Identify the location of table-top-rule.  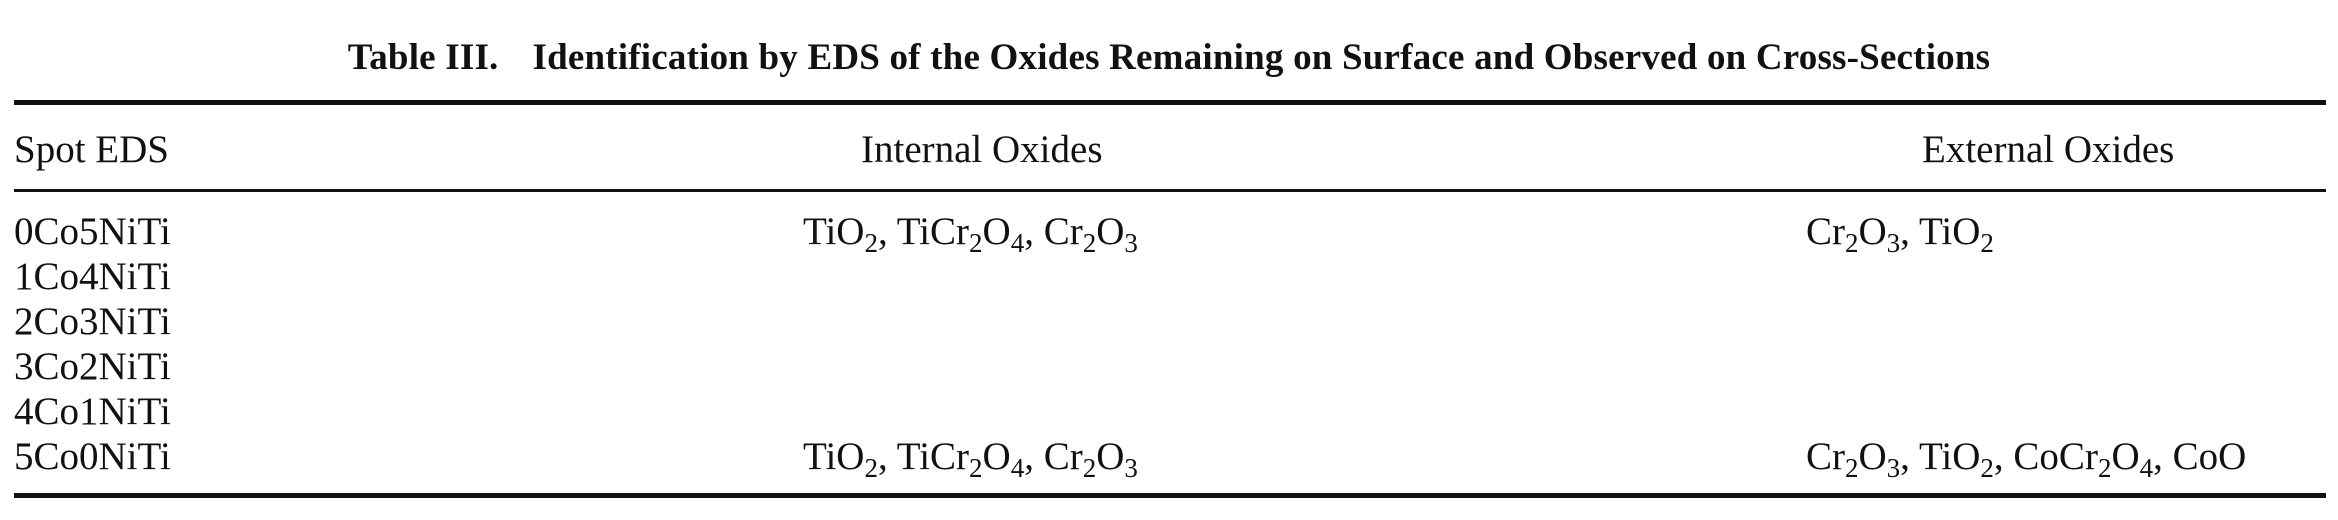
(1170, 102).